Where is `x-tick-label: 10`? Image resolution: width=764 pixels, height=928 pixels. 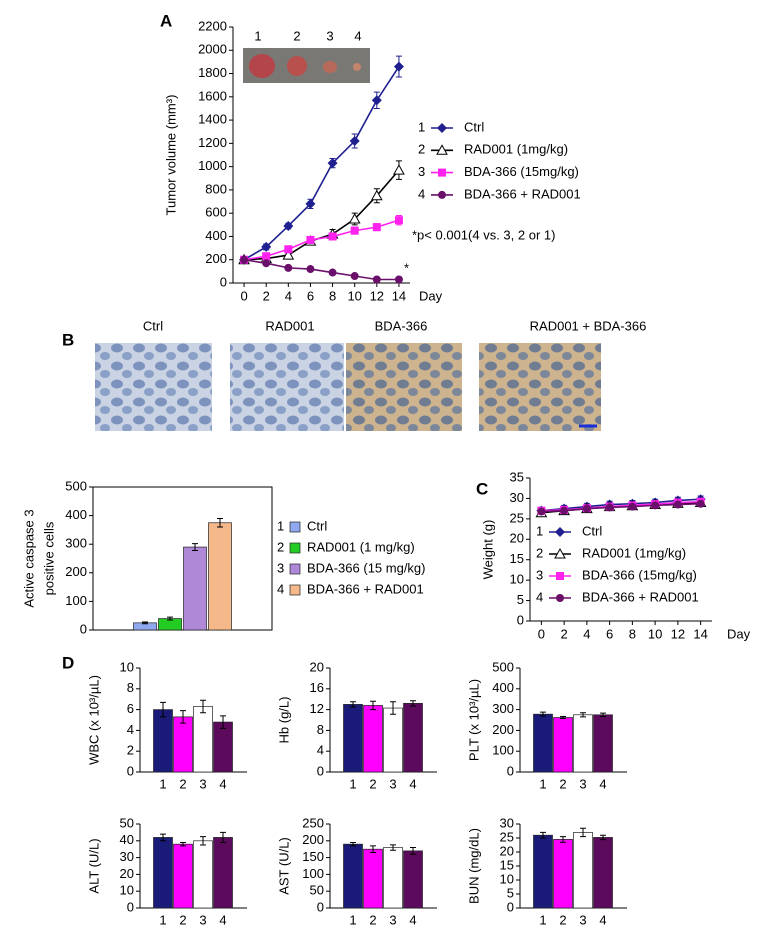 x-tick-label: 10 is located at coordinates (655, 633).